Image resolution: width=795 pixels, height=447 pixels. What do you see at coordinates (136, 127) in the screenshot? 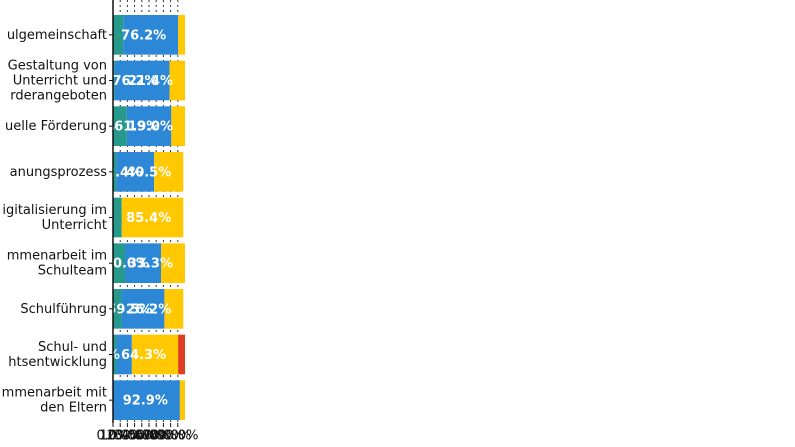
I see `value-label: 61.9%` at bounding box center [136, 127].